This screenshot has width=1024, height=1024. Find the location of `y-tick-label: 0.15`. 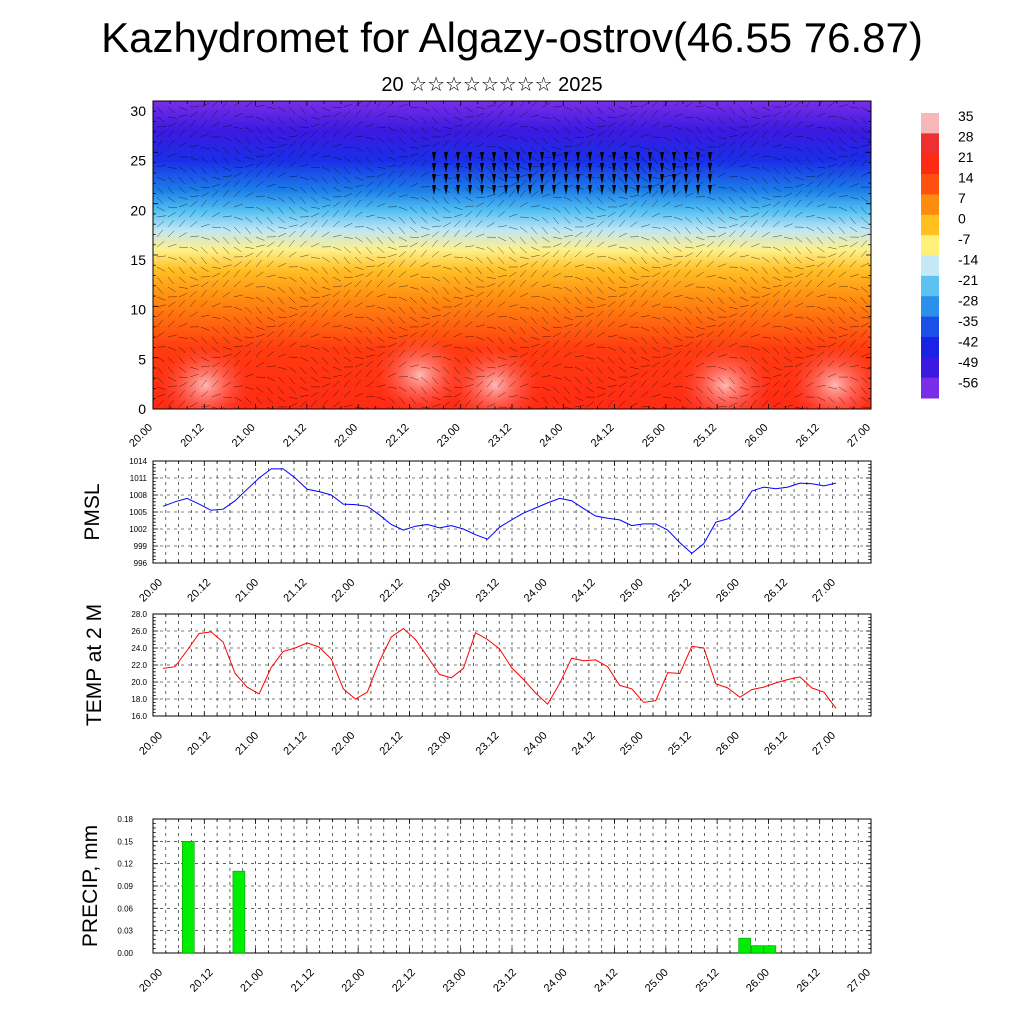

y-tick-label: 0.15 is located at coordinates (125, 841).